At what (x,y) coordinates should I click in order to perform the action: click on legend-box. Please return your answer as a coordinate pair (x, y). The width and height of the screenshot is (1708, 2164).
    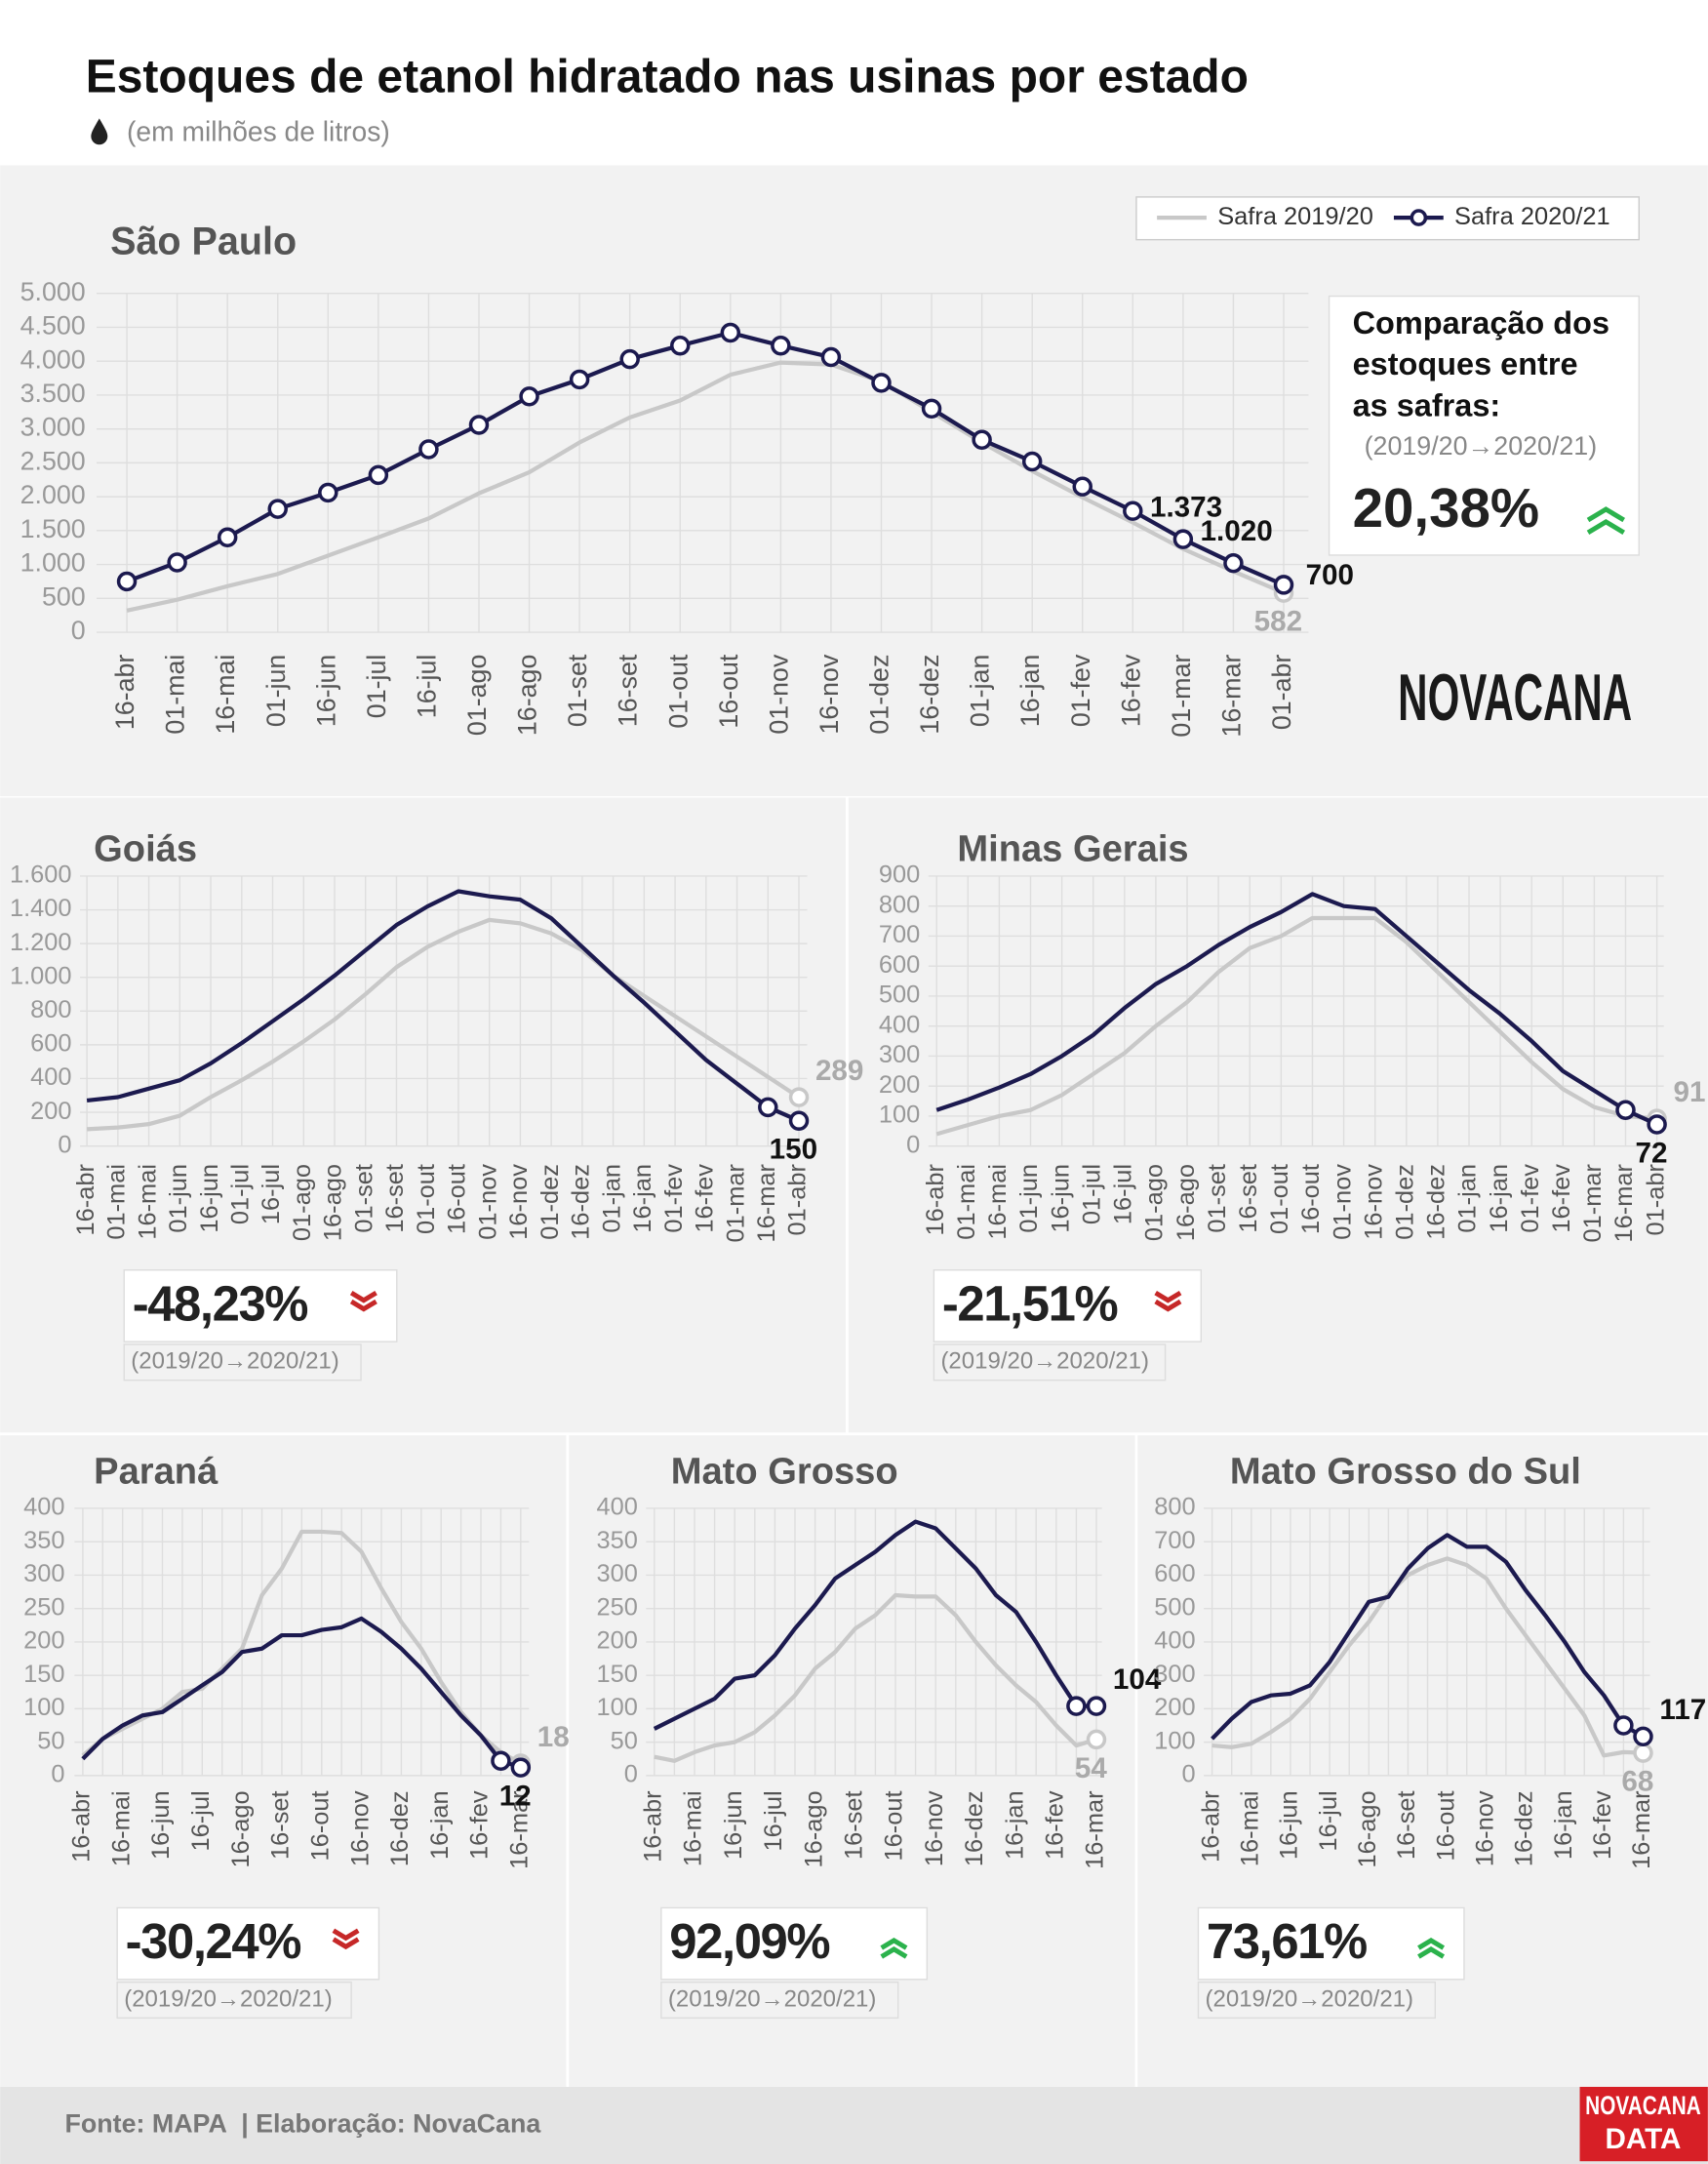
    Looking at the image, I should click on (1387, 218).